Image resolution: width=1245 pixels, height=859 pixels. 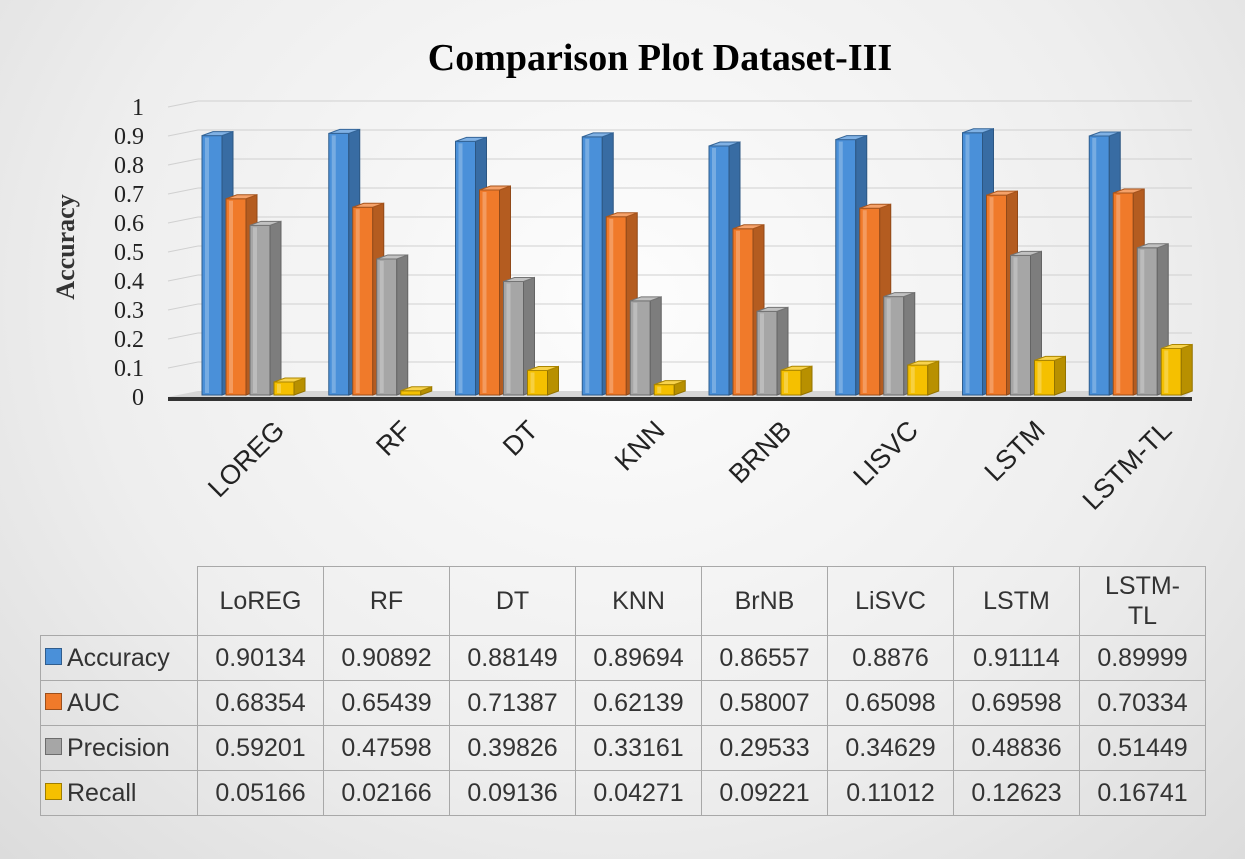 I want to click on table-cell: 0.62139, so click(x=638, y=703).